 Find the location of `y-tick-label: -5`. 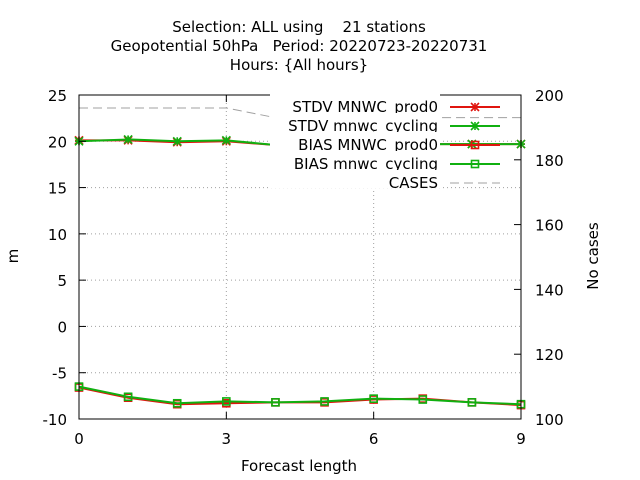

y-tick-label: -5 is located at coordinates (59, 374).